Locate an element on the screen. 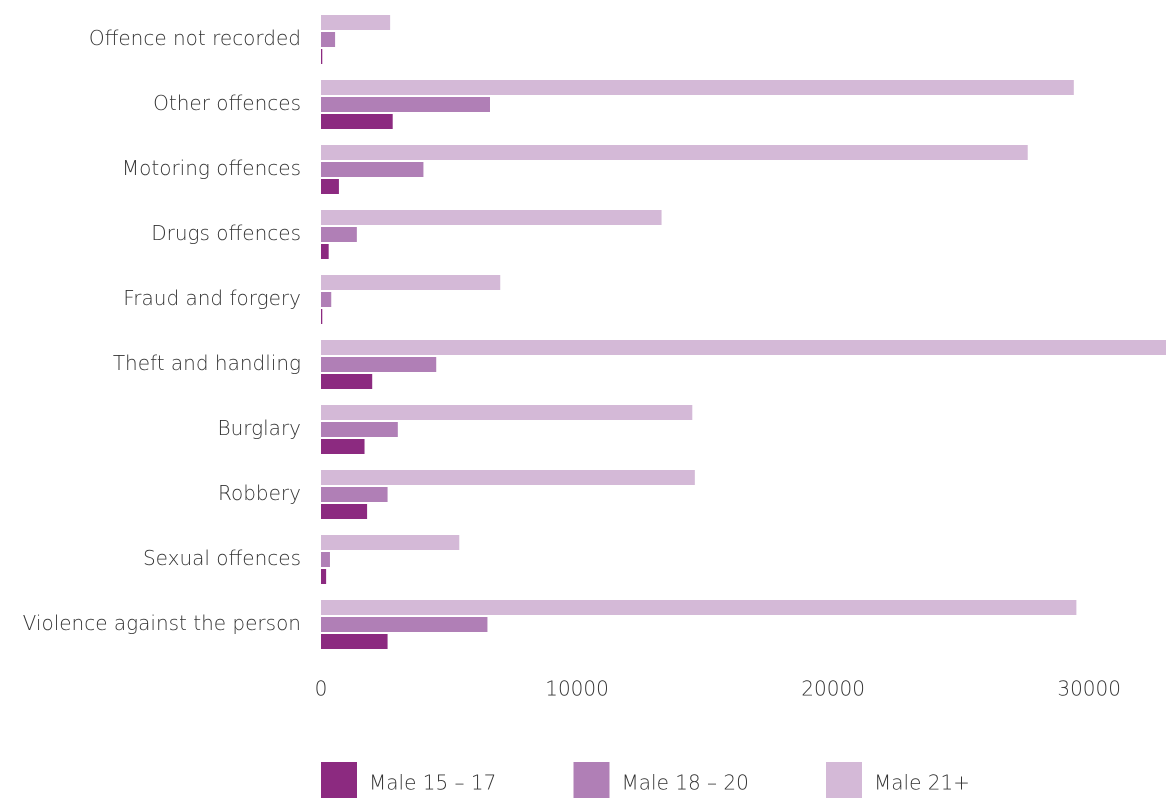 The image size is (1166, 798). legend-label: Male 15 – 17 is located at coordinates (432, 783).